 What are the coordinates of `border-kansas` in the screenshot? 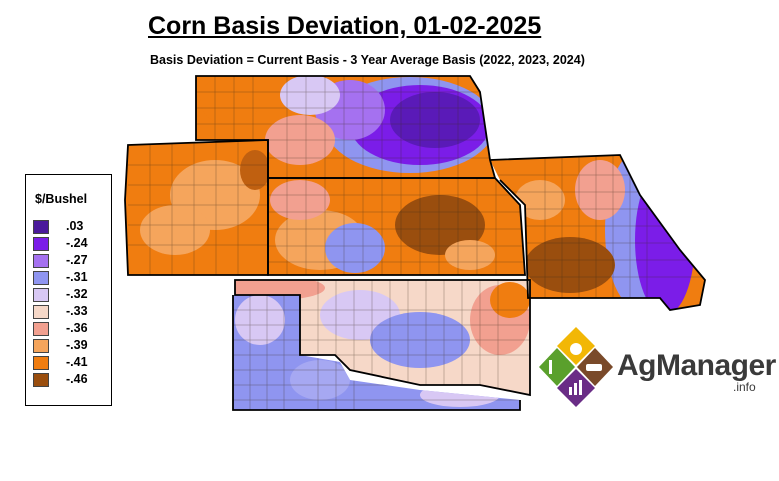 It's located at (396, 226).